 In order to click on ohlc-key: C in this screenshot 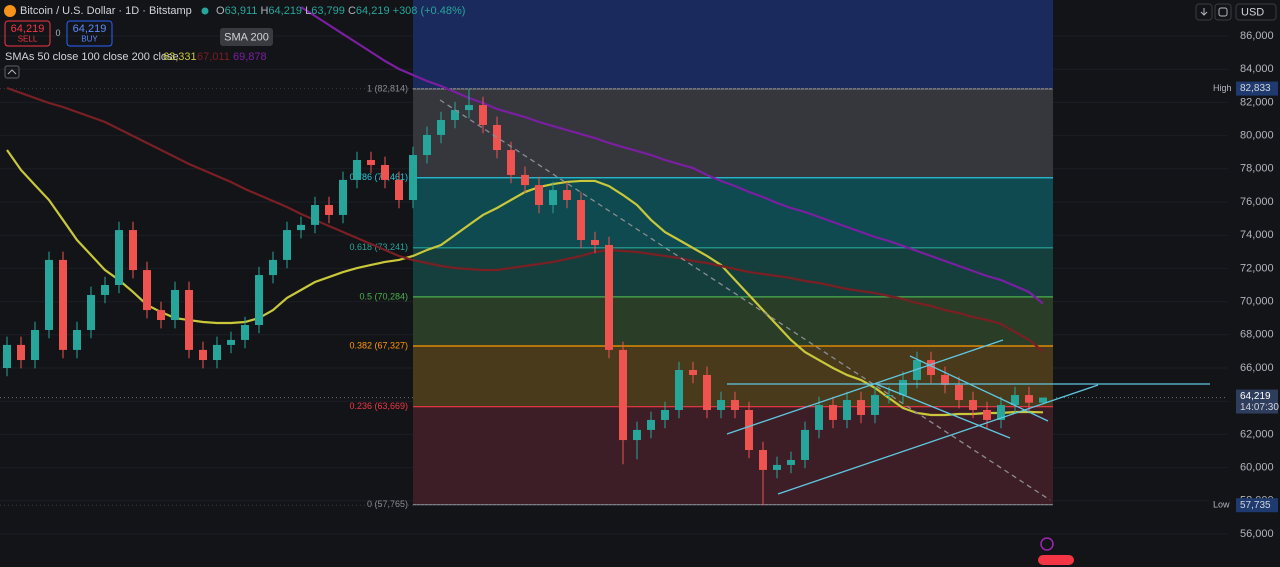, I will do `click(352, 11)`.